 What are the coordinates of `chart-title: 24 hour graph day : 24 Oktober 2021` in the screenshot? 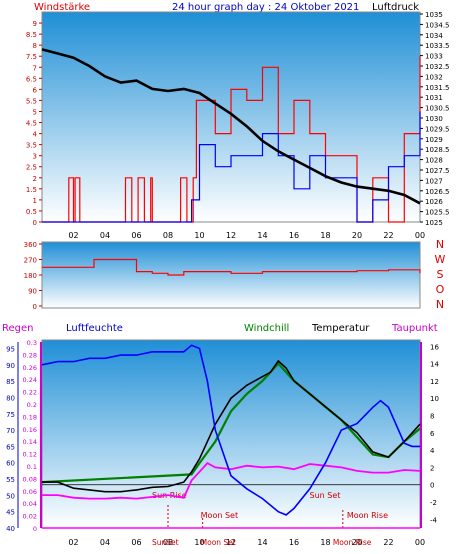 It's located at (265, 7).